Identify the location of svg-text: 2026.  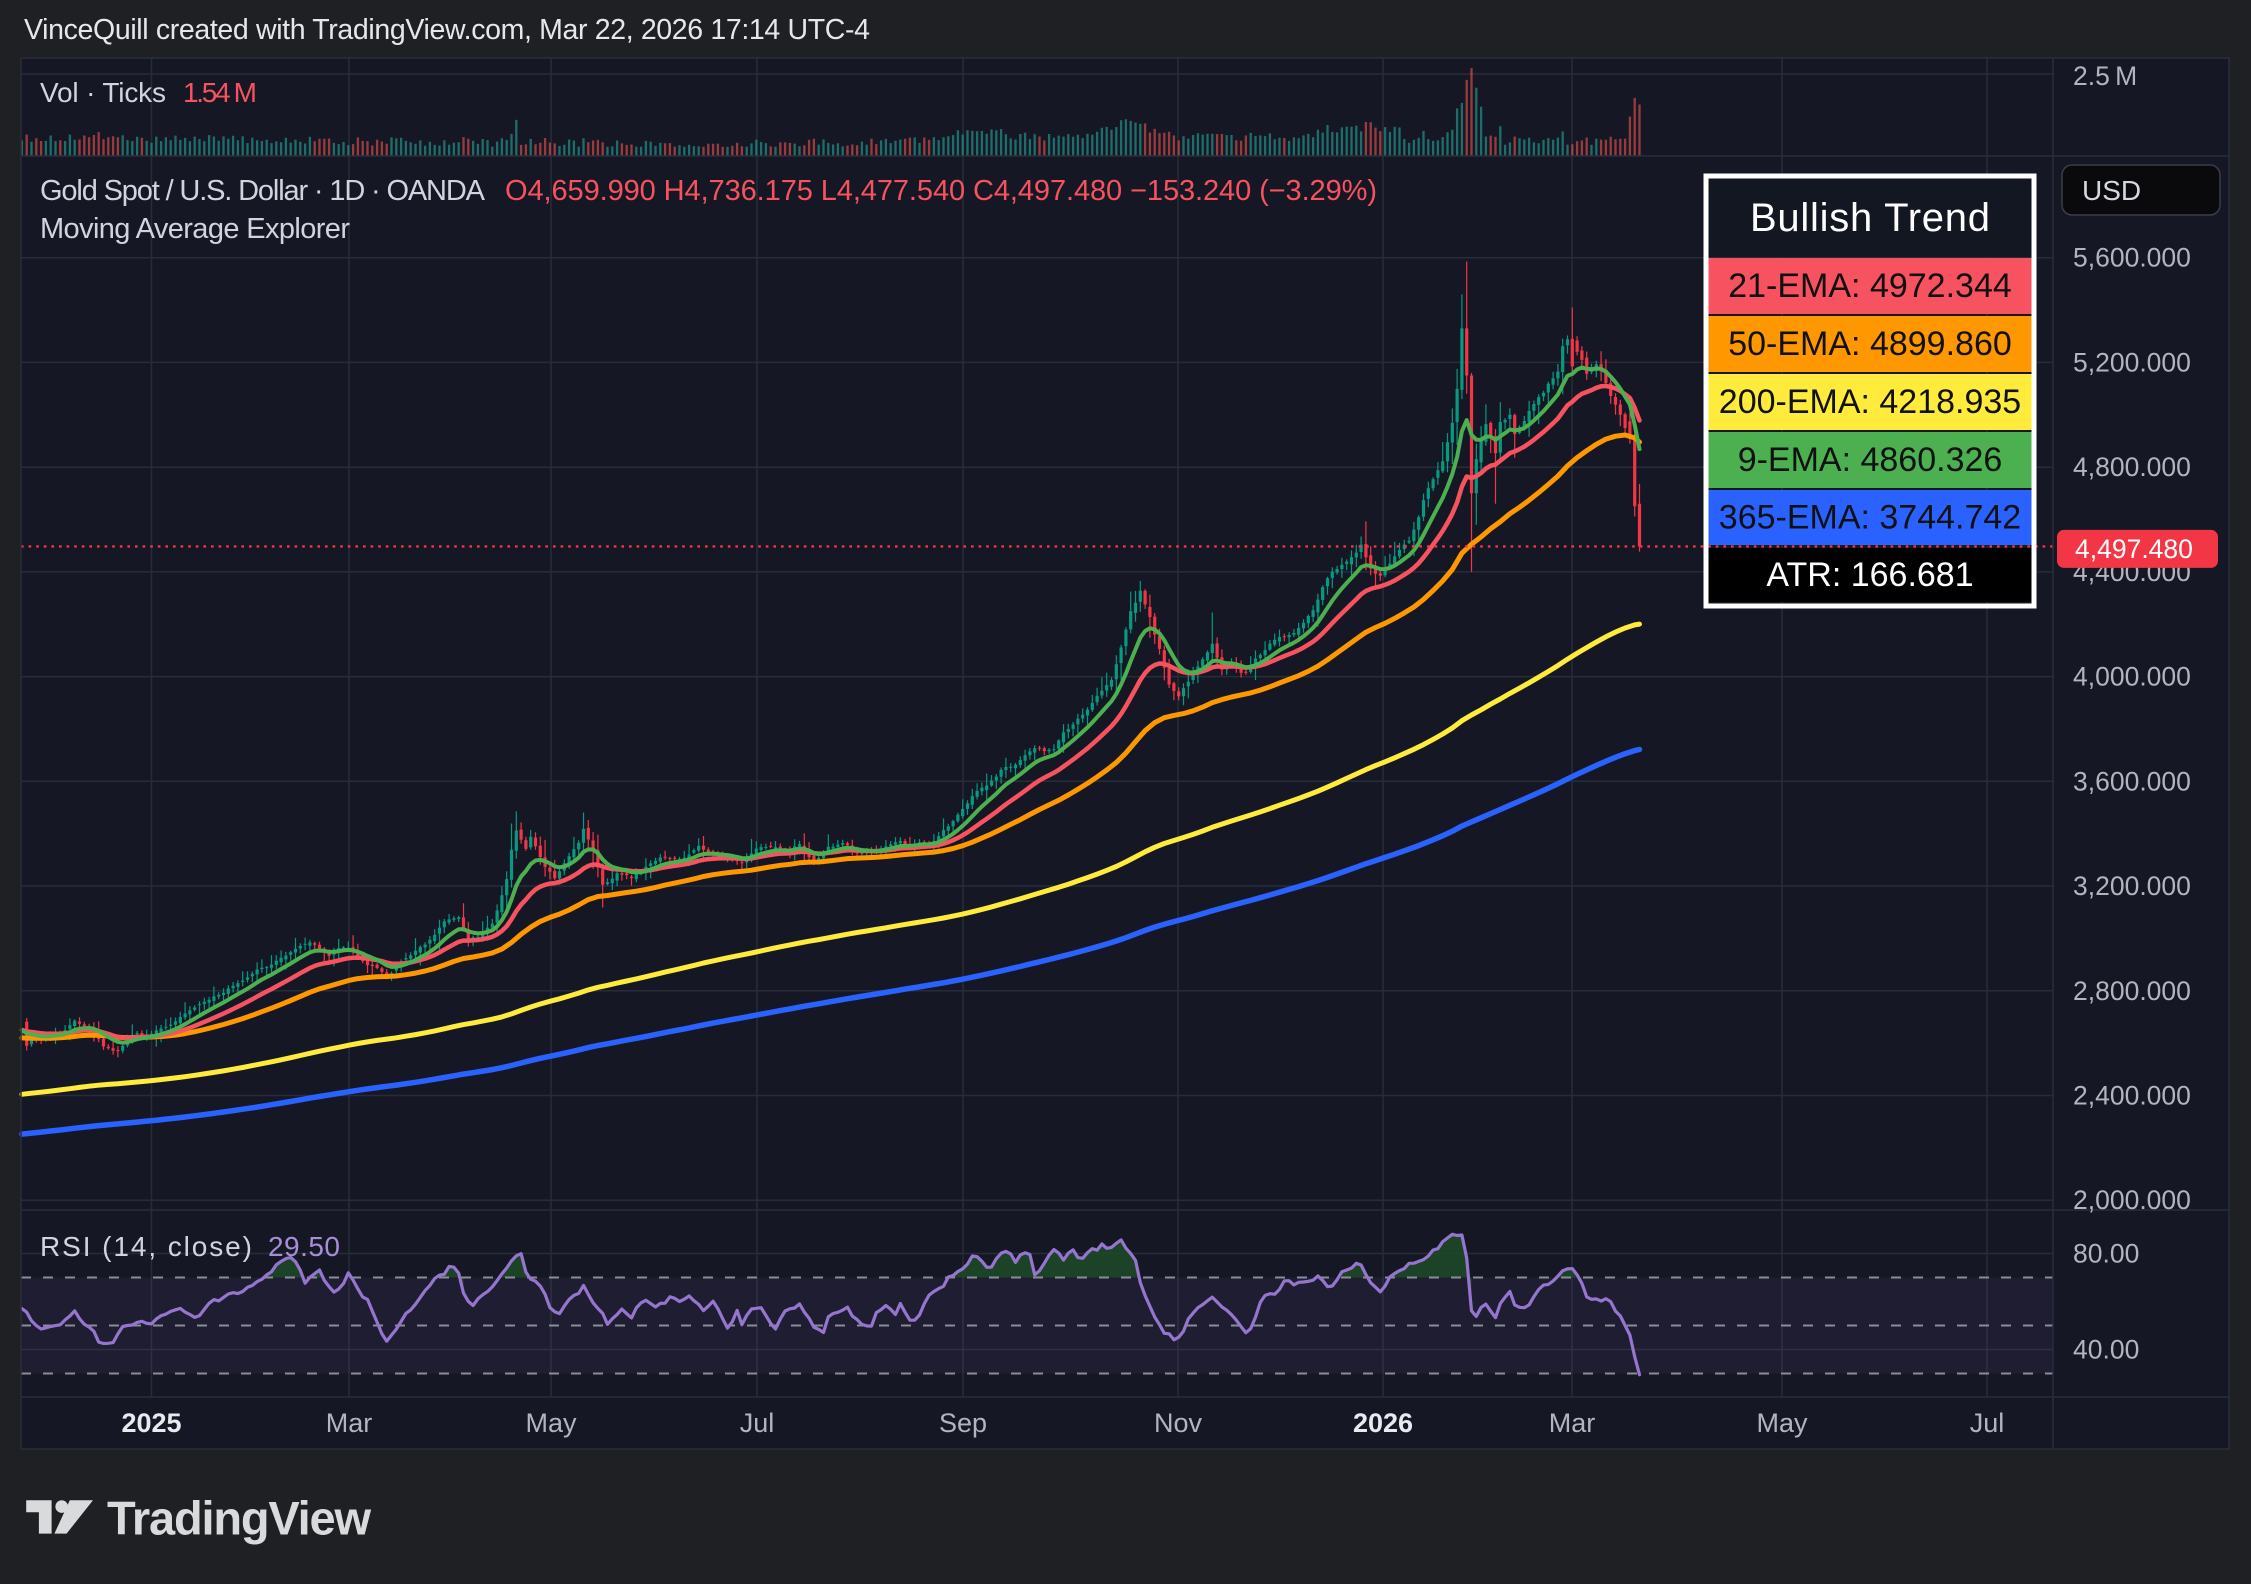
(1383, 1423).